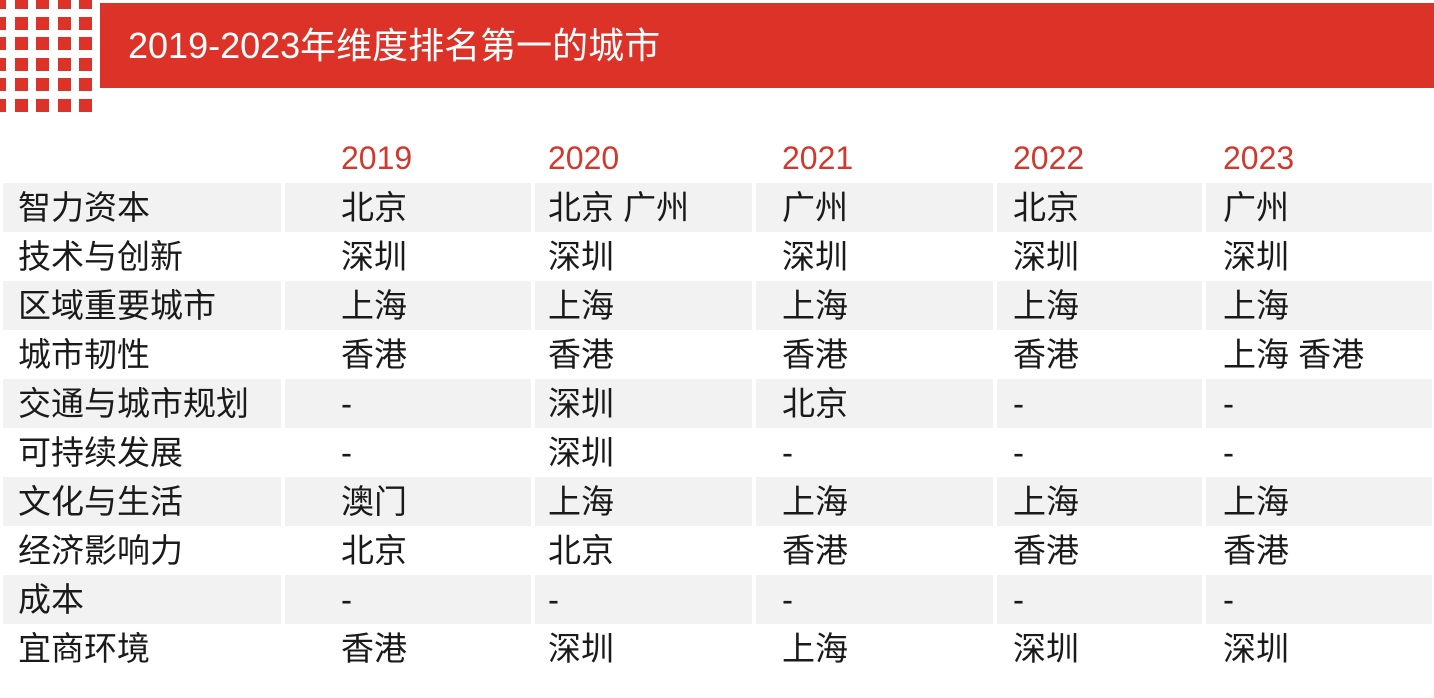 The image size is (1434, 698). Describe the element at coordinates (142, 158) in the screenshot. I see `header-corner-cell` at that location.